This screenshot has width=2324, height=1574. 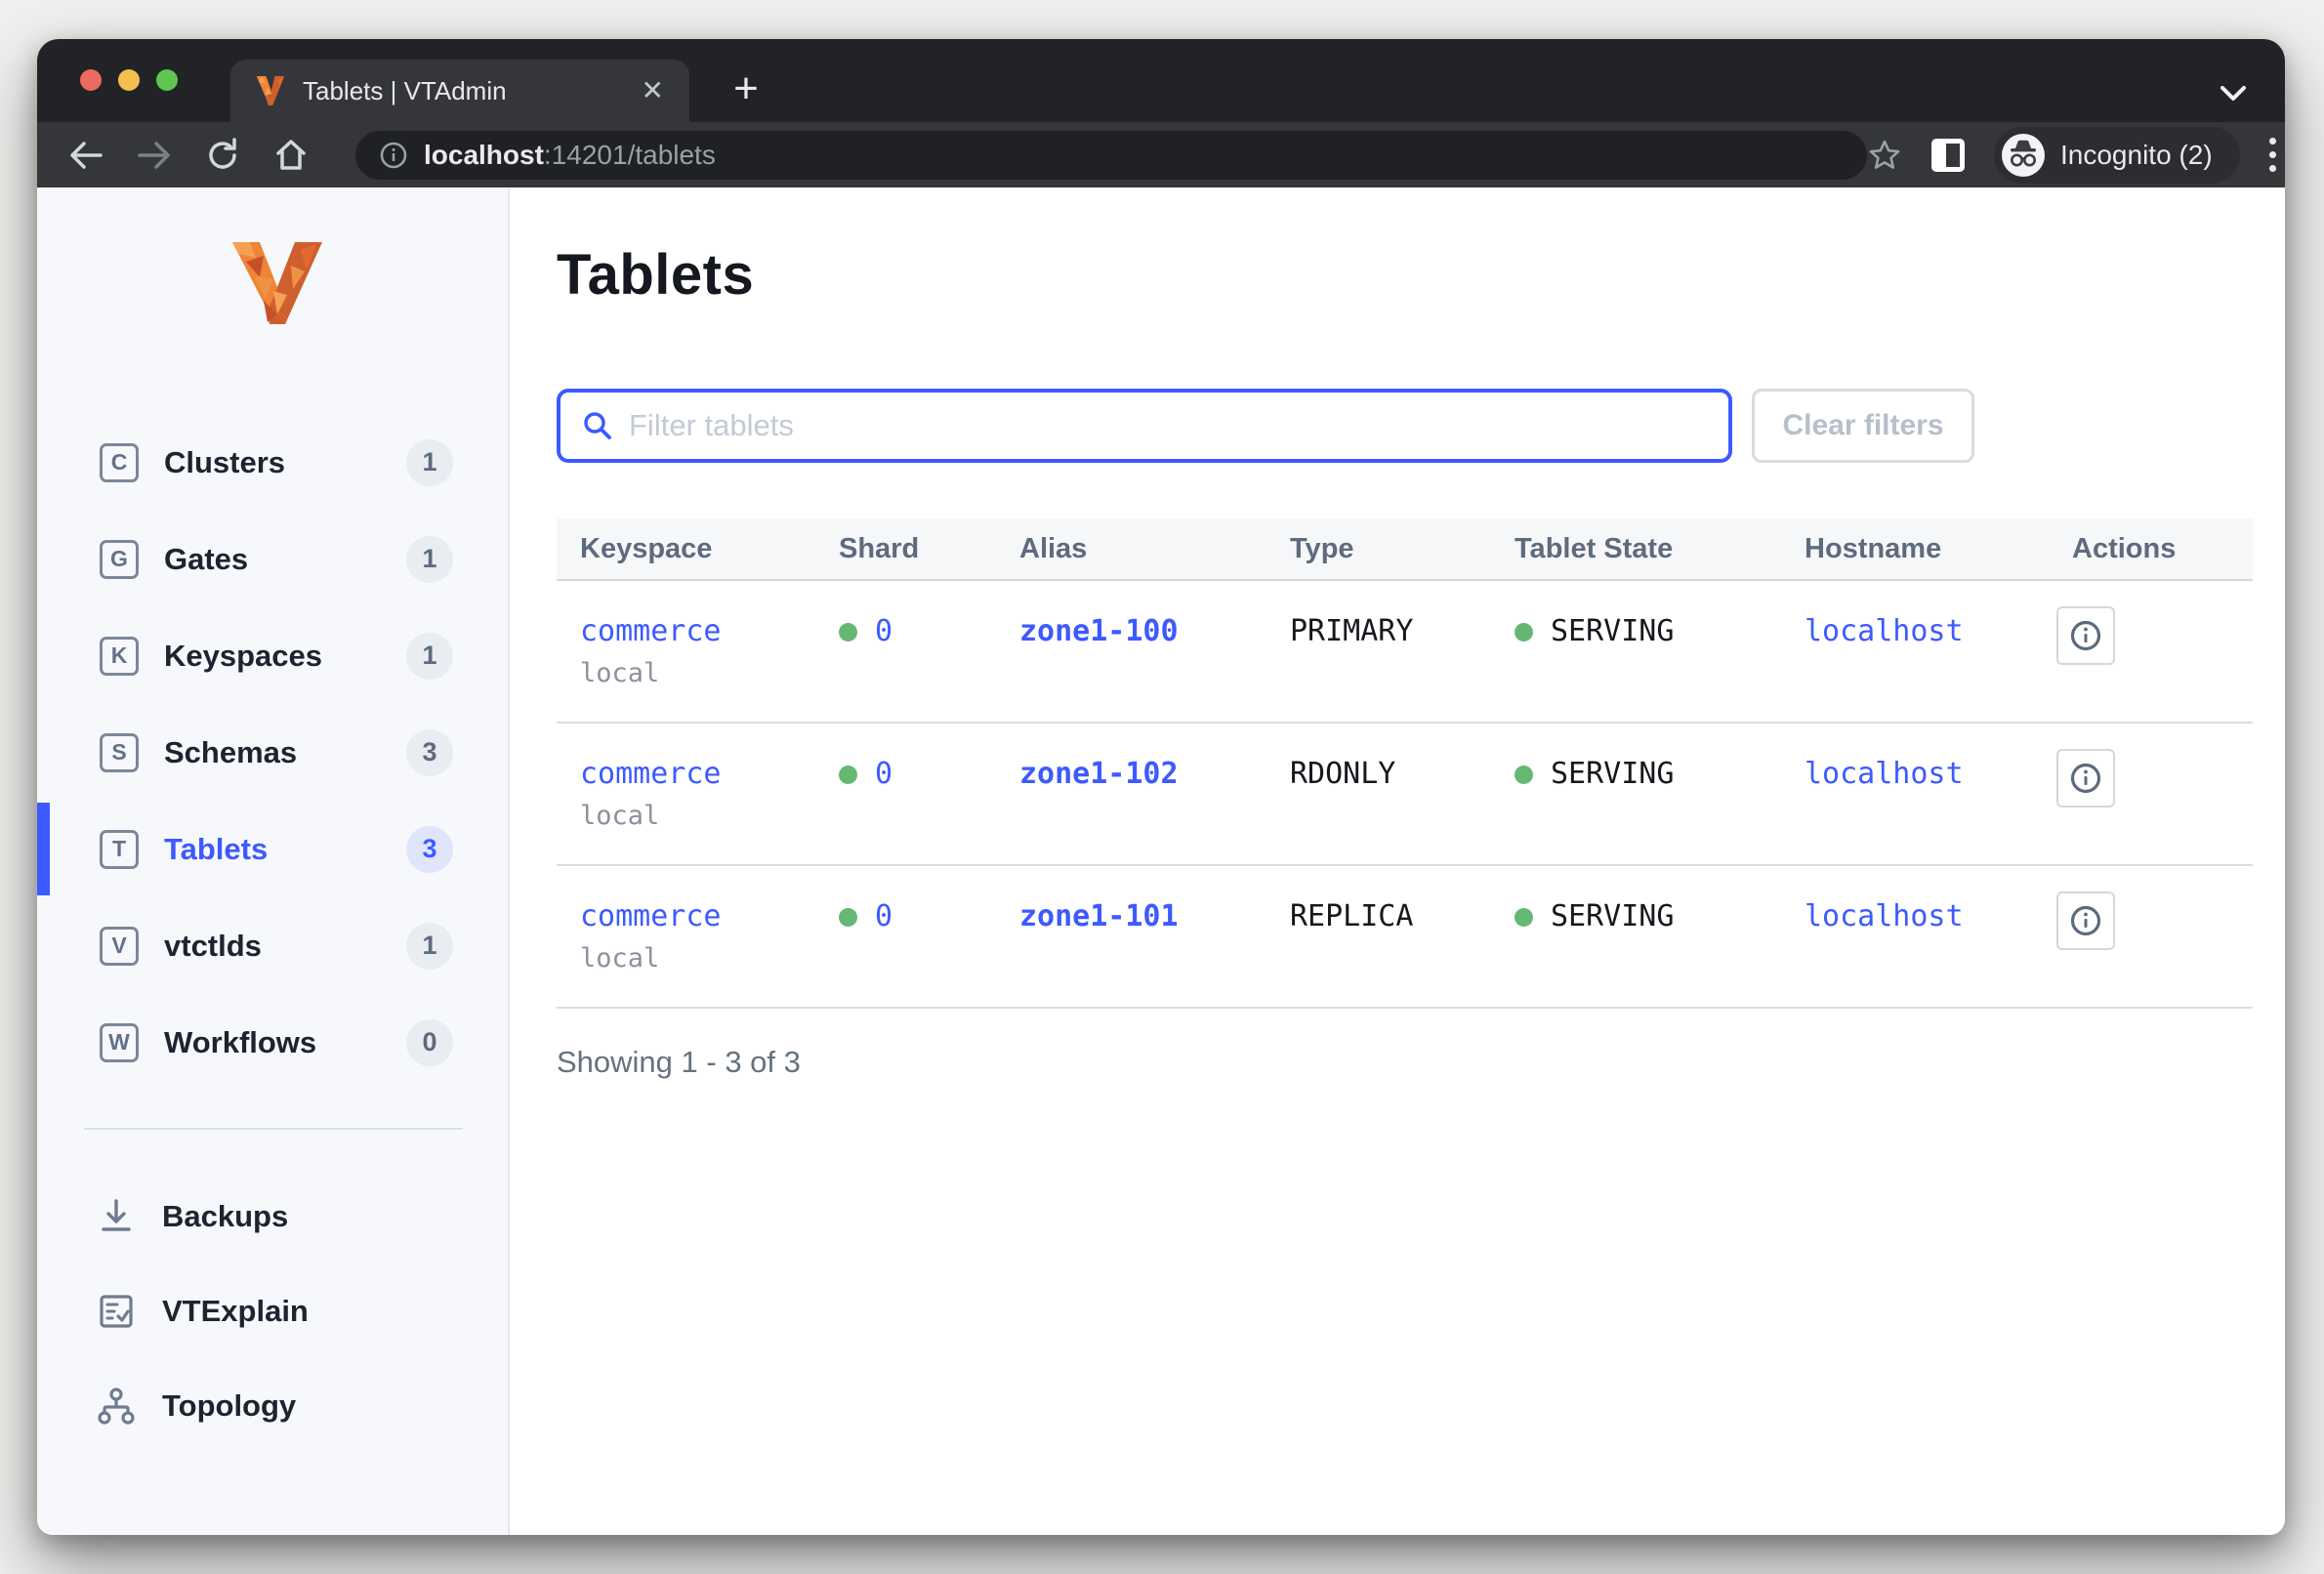 I want to click on alias-link: zone1-100, so click(x=1099, y=631).